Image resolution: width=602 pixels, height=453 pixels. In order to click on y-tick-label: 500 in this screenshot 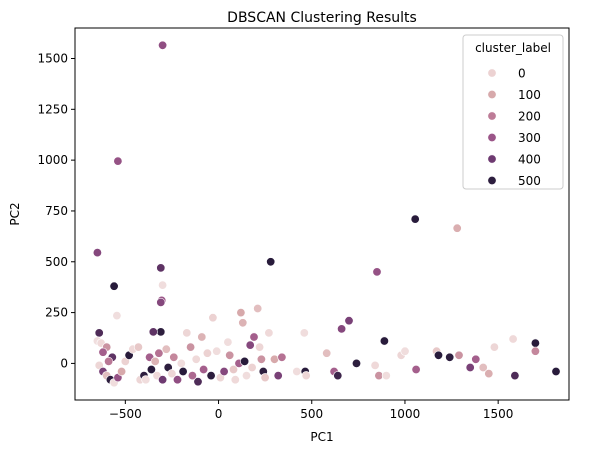, I will do `click(56, 262)`.